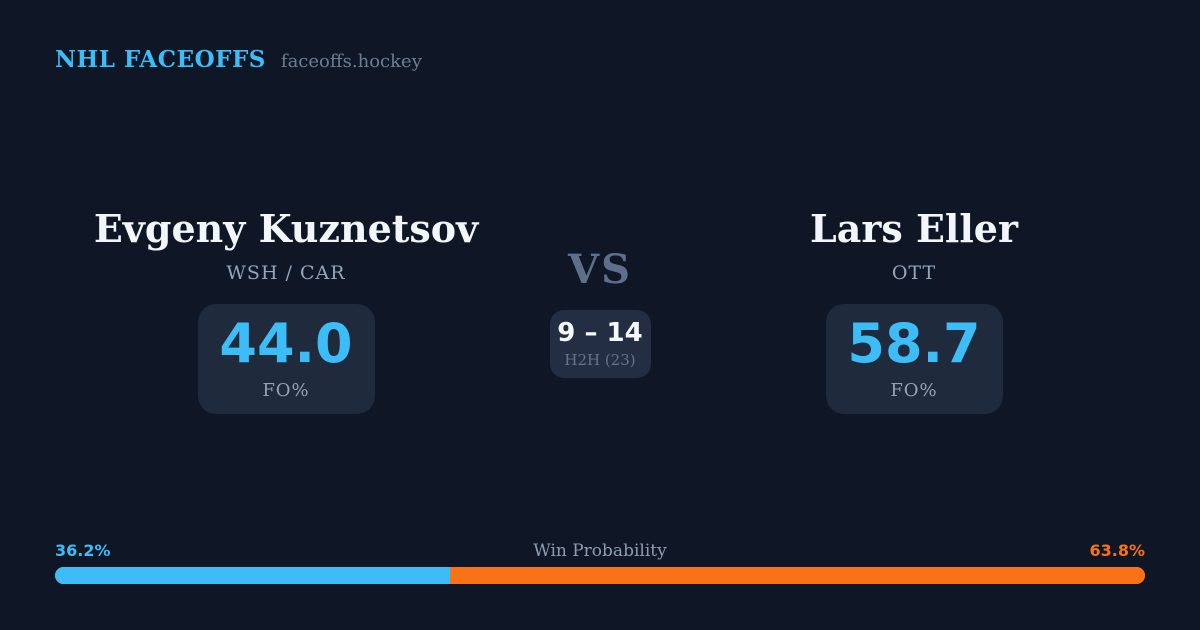 This screenshot has height=630, width=1200. I want to click on win-probability-bar-left, so click(252, 575).